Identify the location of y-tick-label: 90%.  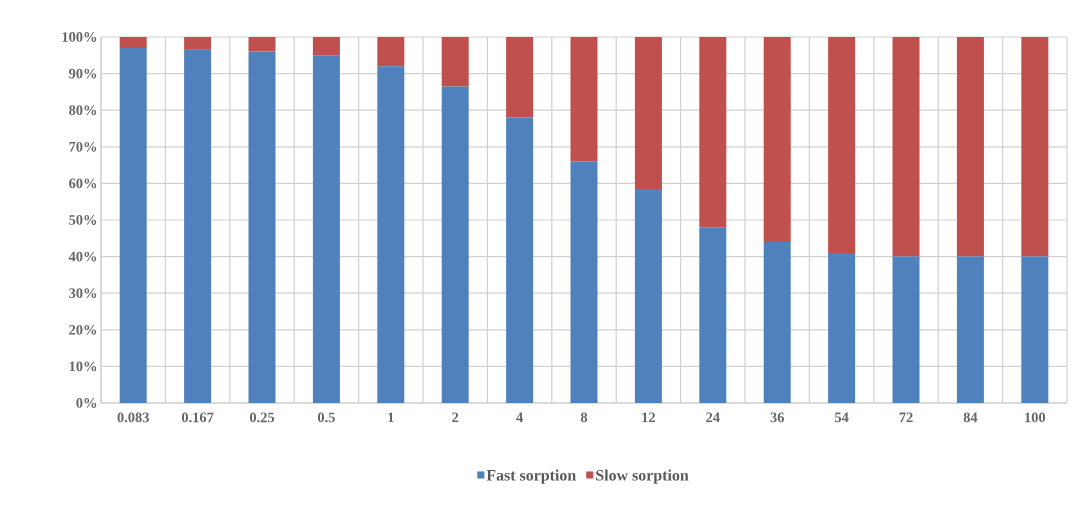
(82, 73).